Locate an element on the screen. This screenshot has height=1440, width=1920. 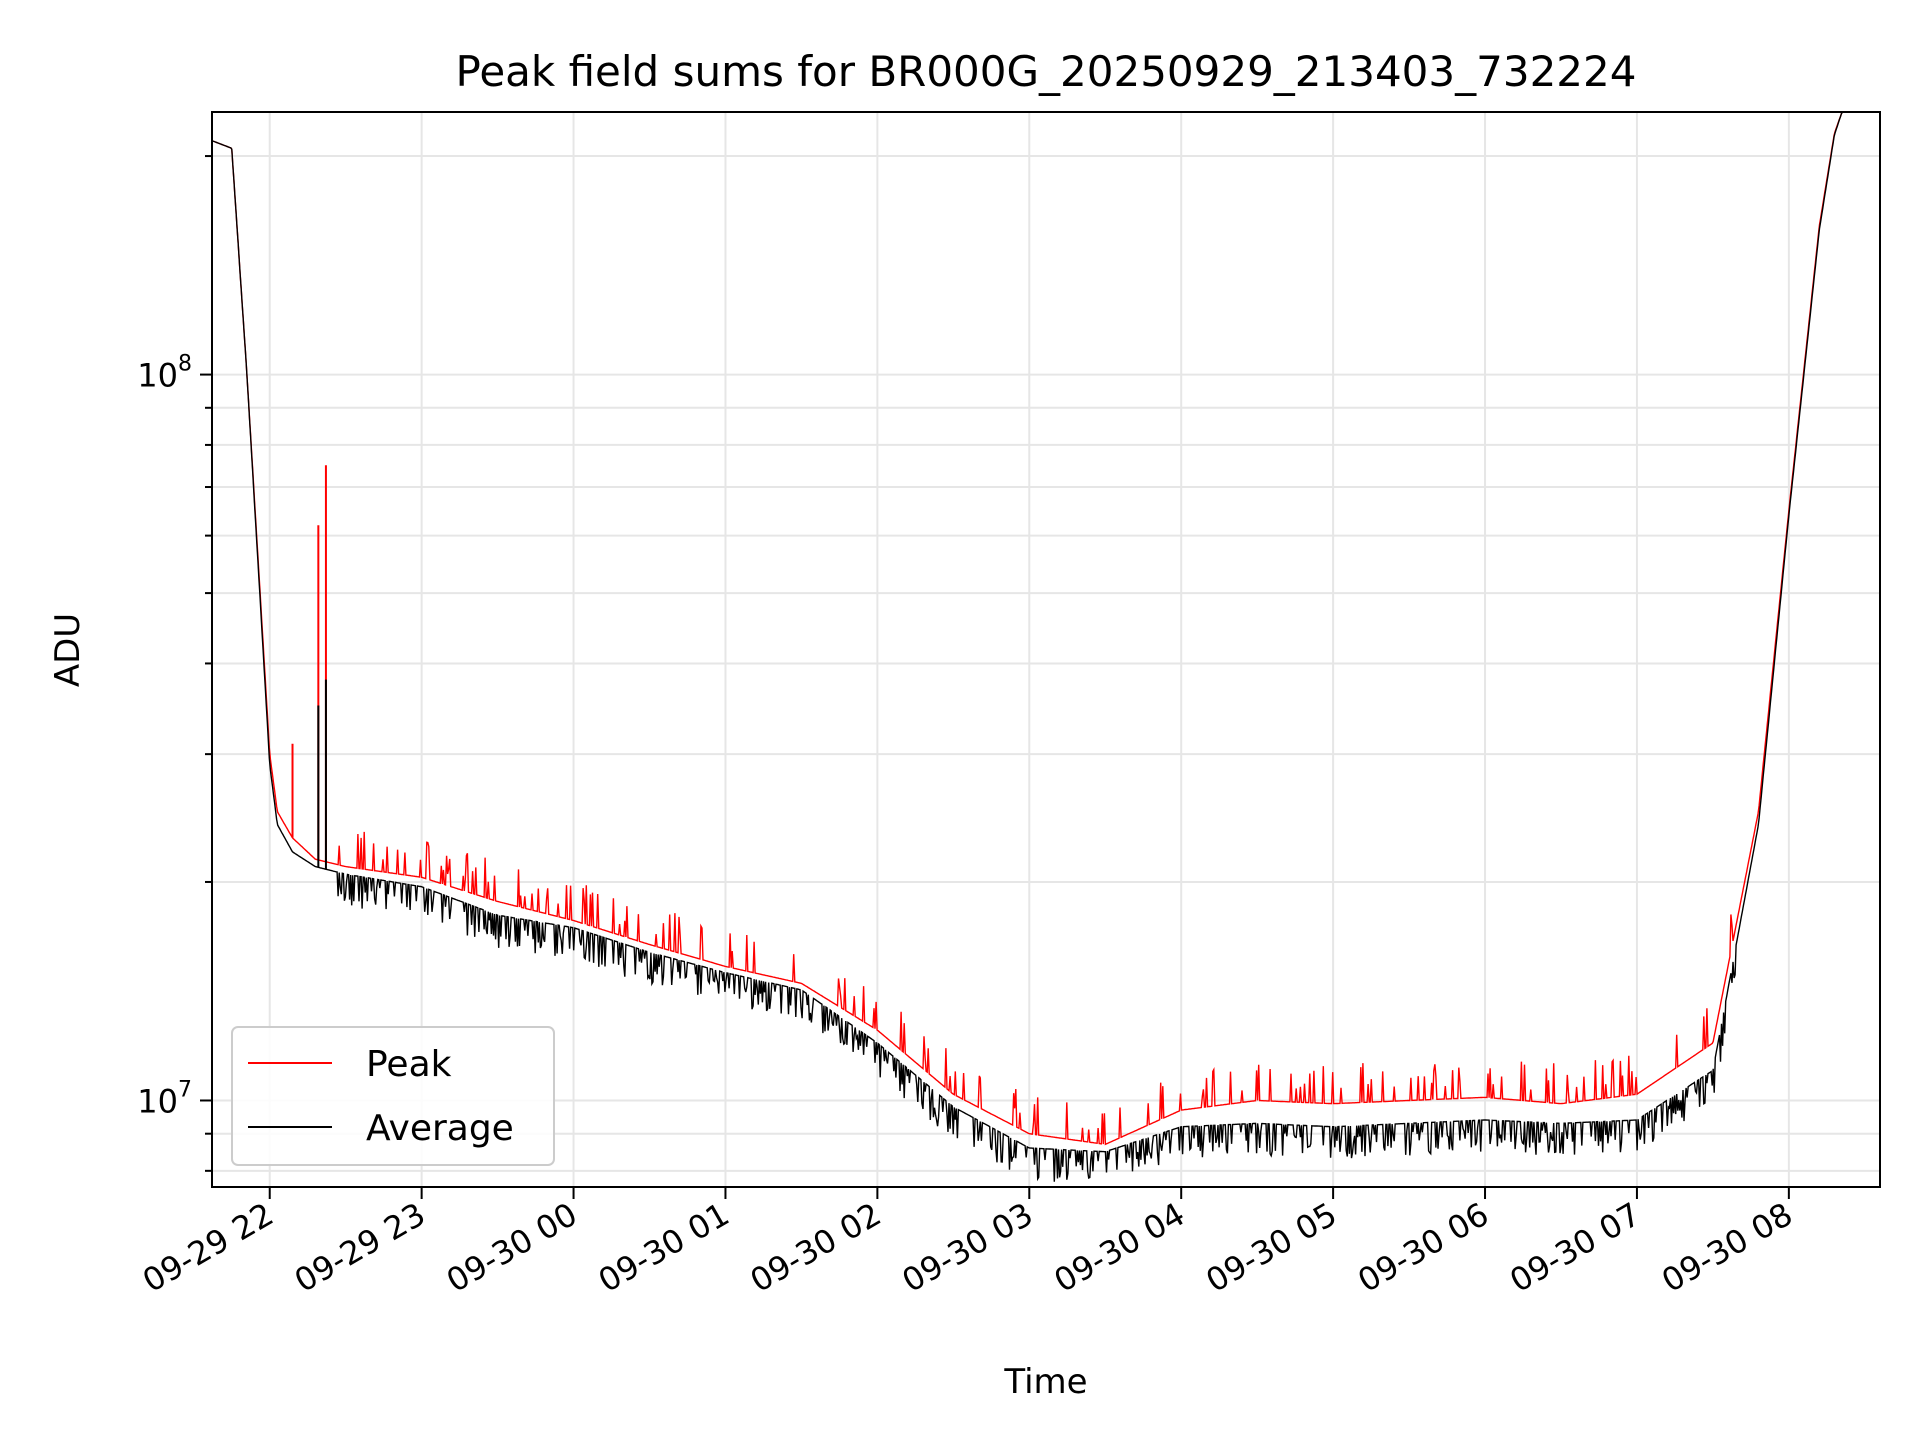
y-tick-label: 10⁸ is located at coordinates (164, 373).